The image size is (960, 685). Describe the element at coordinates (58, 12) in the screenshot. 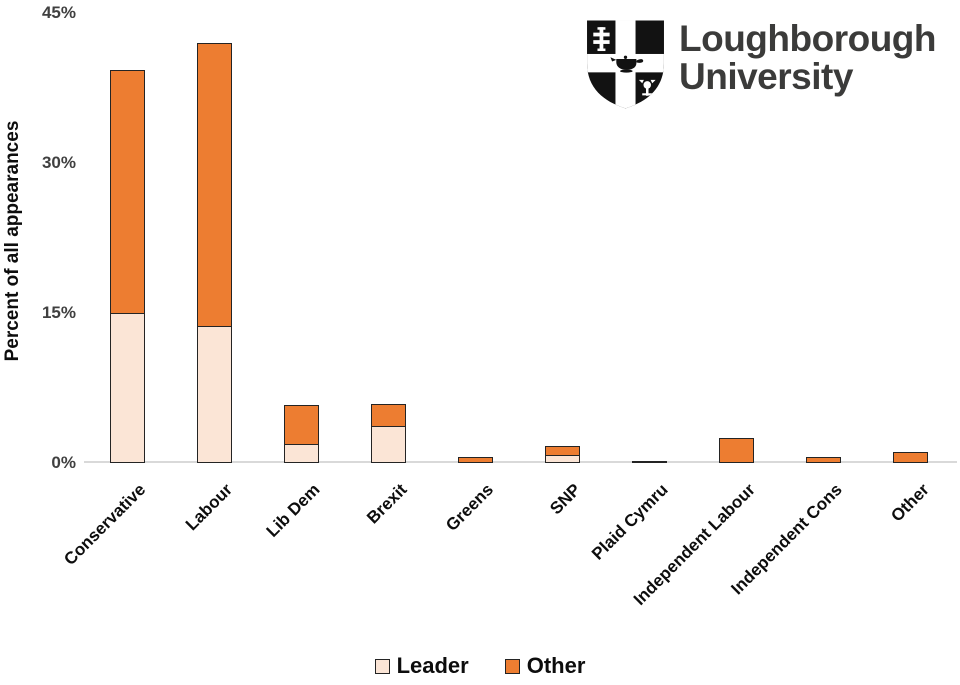

I see `y-tick-label-45: 45%` at that location.